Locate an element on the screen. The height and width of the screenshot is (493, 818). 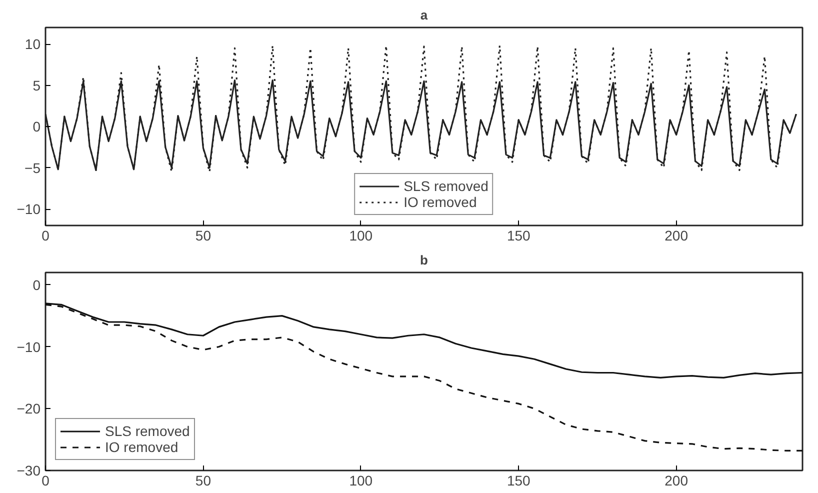
y-tick-label: 10 is located at coordinates (32, 44).